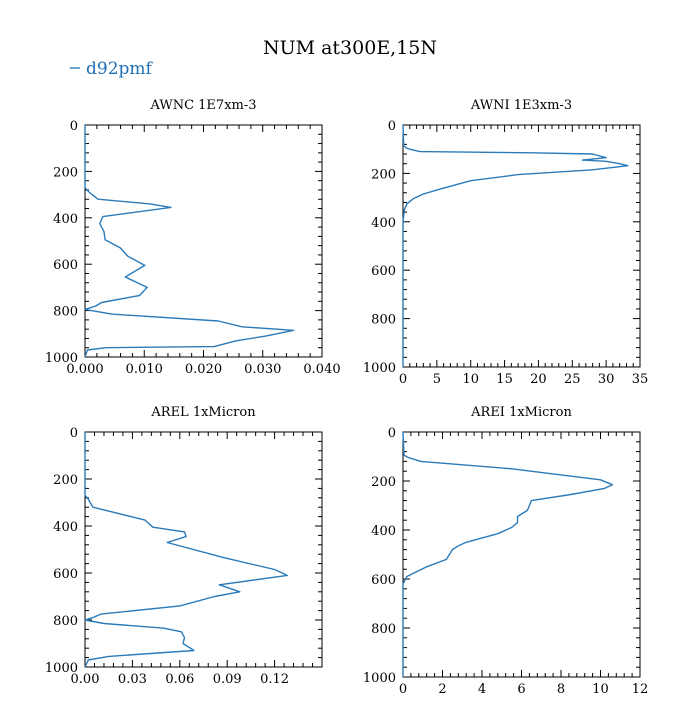 This screenshot has height=705, width=700. What do you see at coordinates (538, 379) in the screenshot?
I see `x-tick-label: 20` at bounding box center [538, 379].